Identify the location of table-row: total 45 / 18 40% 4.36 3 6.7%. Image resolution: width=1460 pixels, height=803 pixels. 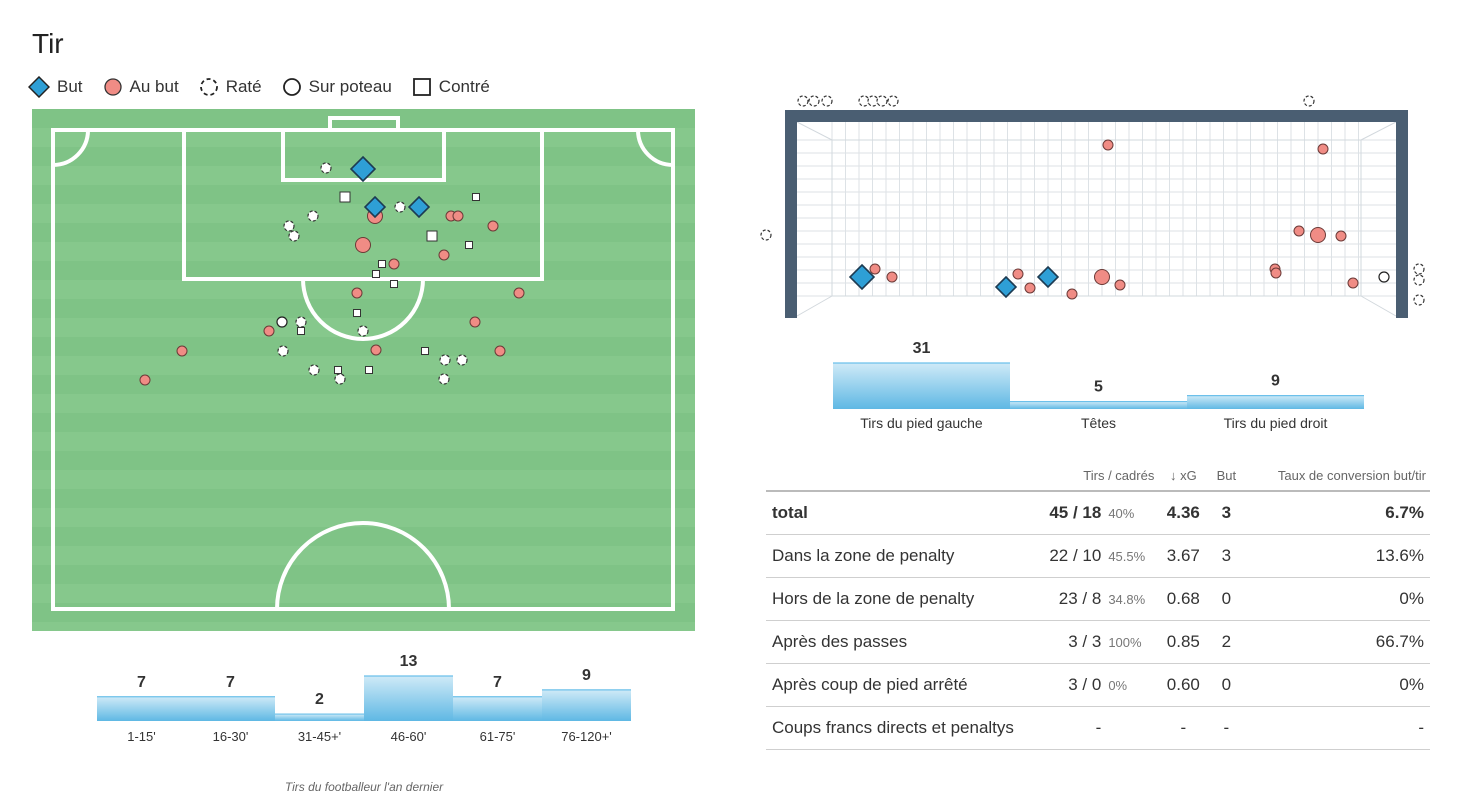
(1098, 513).